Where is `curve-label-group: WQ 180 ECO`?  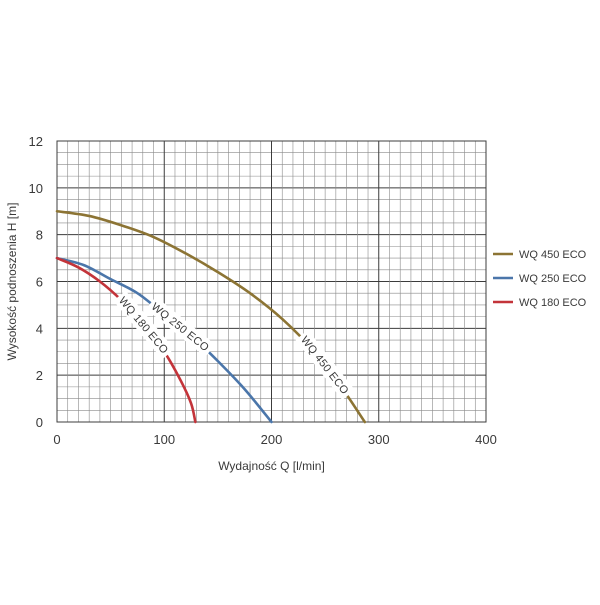
curve-label-group: WQ 180 ECO is located at coordinates (144, 325).